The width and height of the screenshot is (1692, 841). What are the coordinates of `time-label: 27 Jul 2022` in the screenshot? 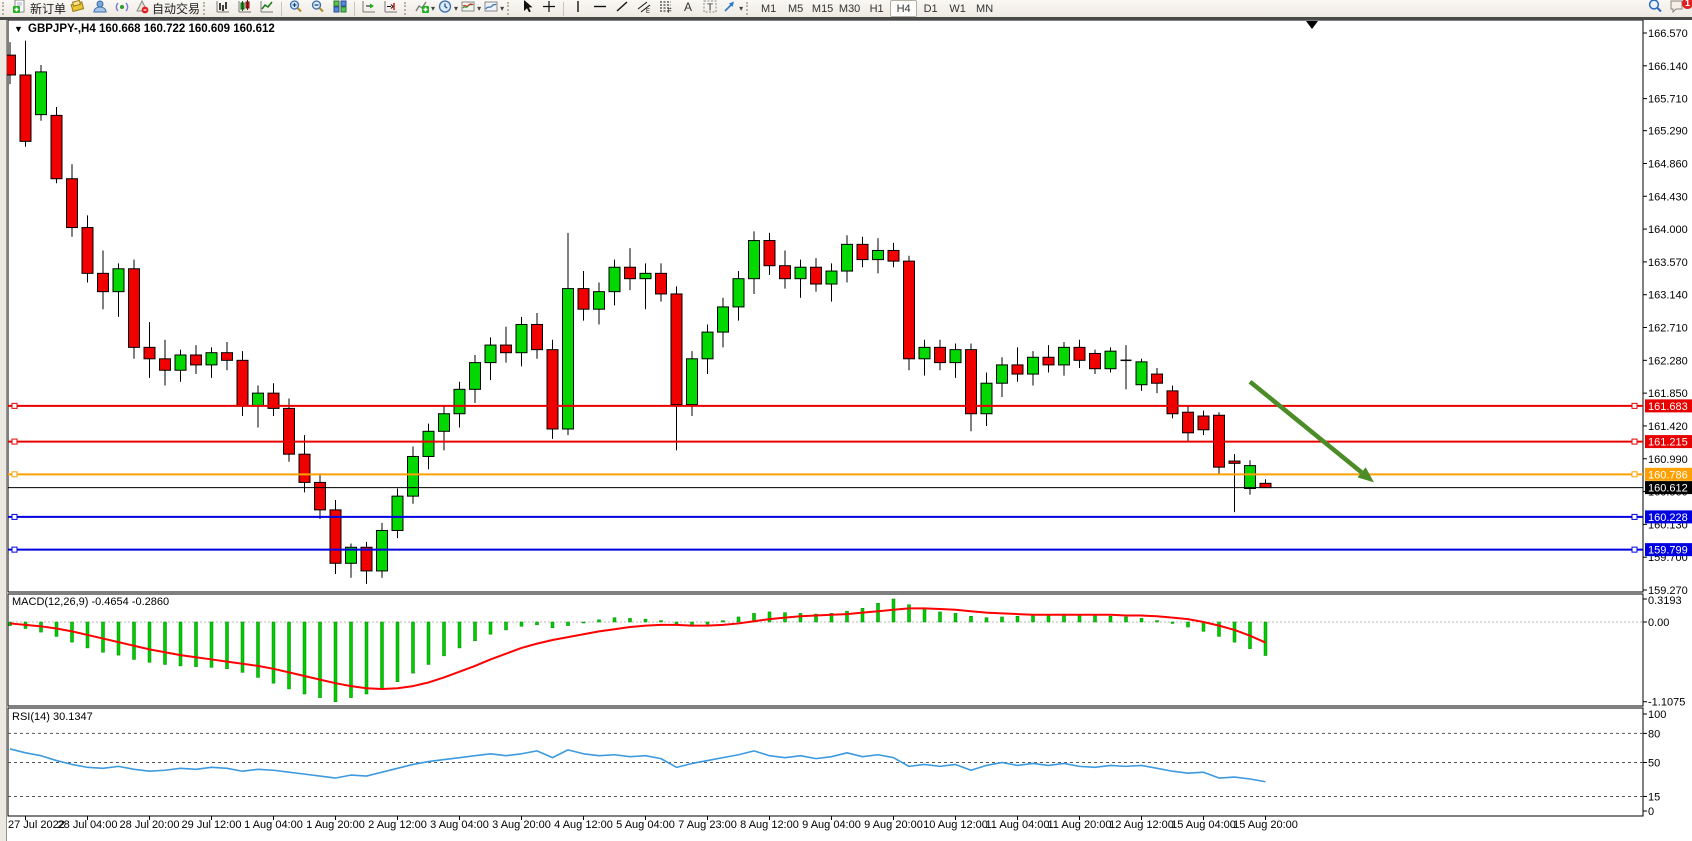 It's located at (36, 825).